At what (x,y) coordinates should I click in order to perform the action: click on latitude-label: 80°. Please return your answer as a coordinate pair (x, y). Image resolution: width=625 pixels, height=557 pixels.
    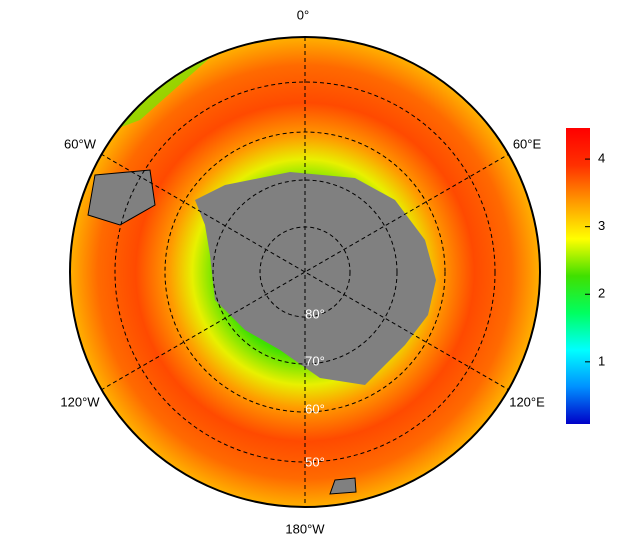
    Looking at the image, I should click on (315, 313).